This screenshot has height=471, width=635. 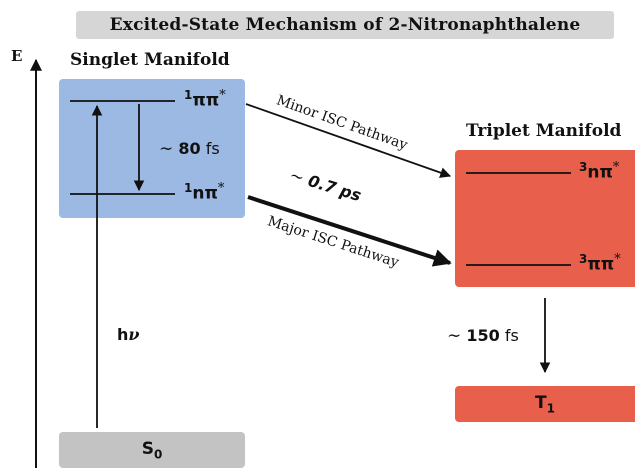 I want to click on s0-state-box: S0, so click(x=152, y=450).